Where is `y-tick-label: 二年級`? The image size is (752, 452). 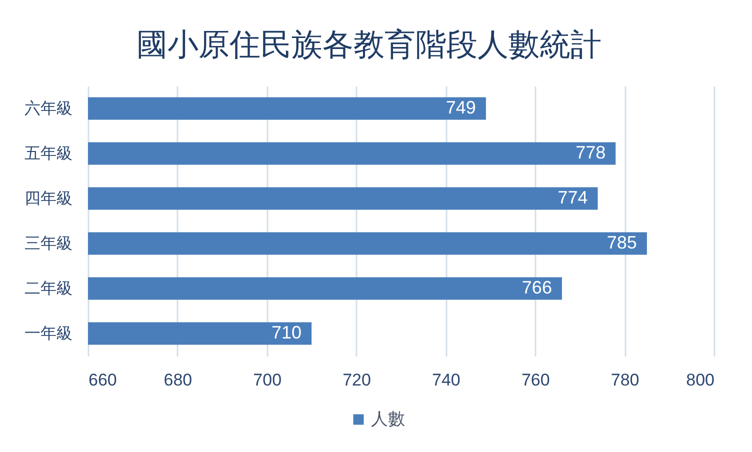
y-tick-label: 二年級 is located at coordinates (48, 289).